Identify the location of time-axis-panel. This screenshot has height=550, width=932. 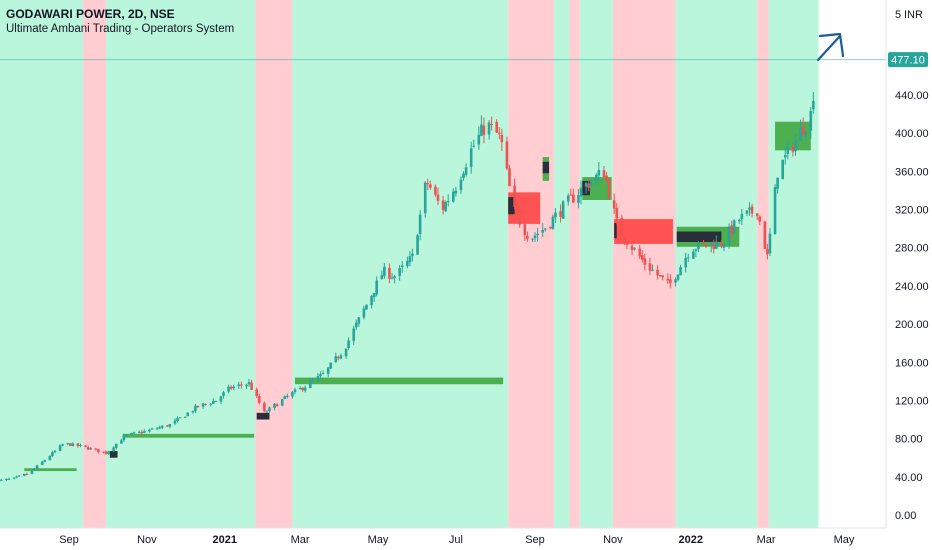
(443, 539).